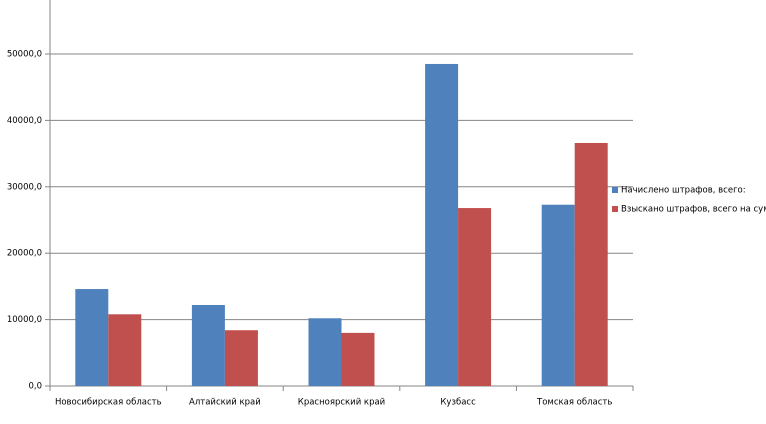  Describe the element at coordinates (225, 403) in the screenshot. I see `x-tick-label: Алтайский край` at that location.